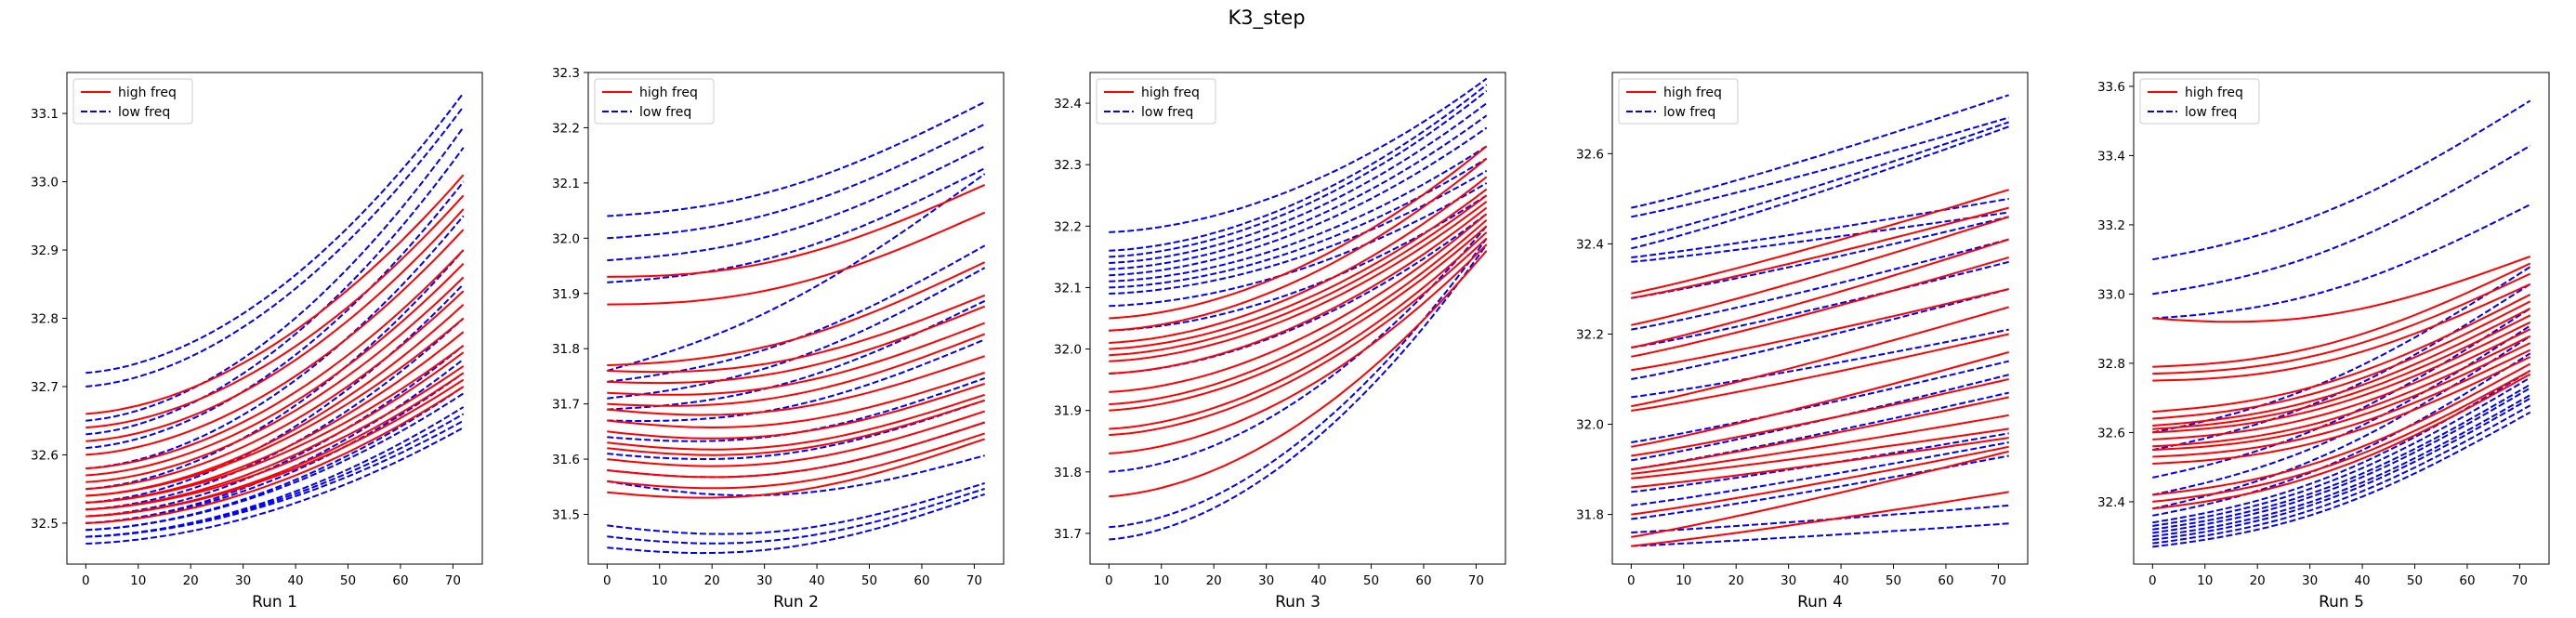 The image size is (2576, 618). What do you see at coordinates (45, 183) in the screenshot?
I see `y-tick-label: 33.0` at bounding box center [45, 183].